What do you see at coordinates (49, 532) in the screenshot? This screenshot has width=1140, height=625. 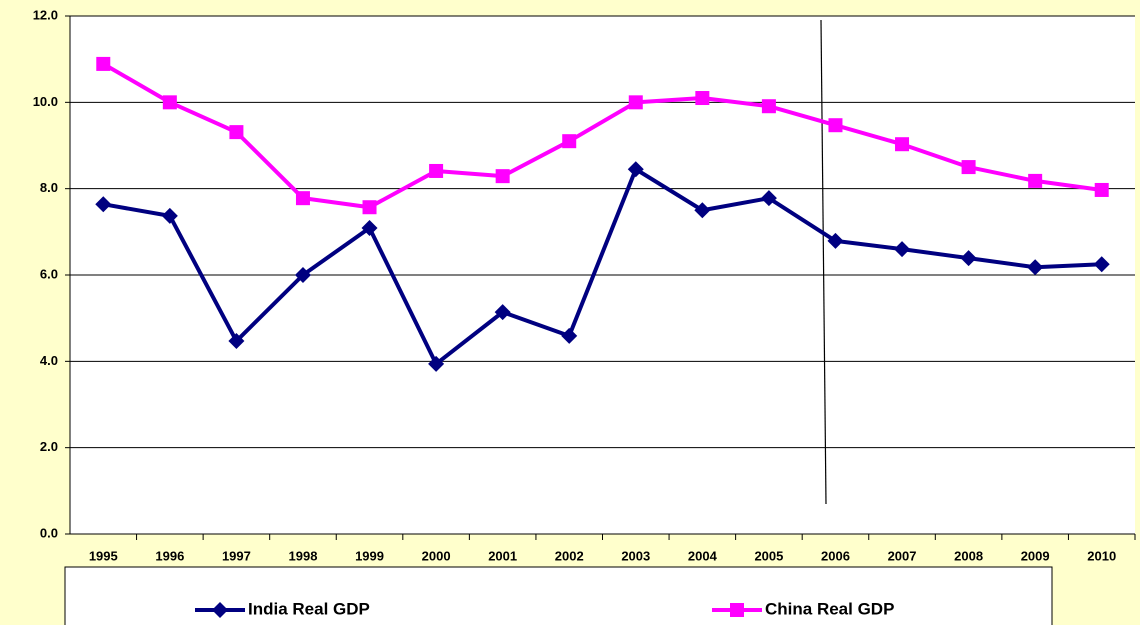 I see `y-tick-label: 0.0` at bounding box center [49, 532].